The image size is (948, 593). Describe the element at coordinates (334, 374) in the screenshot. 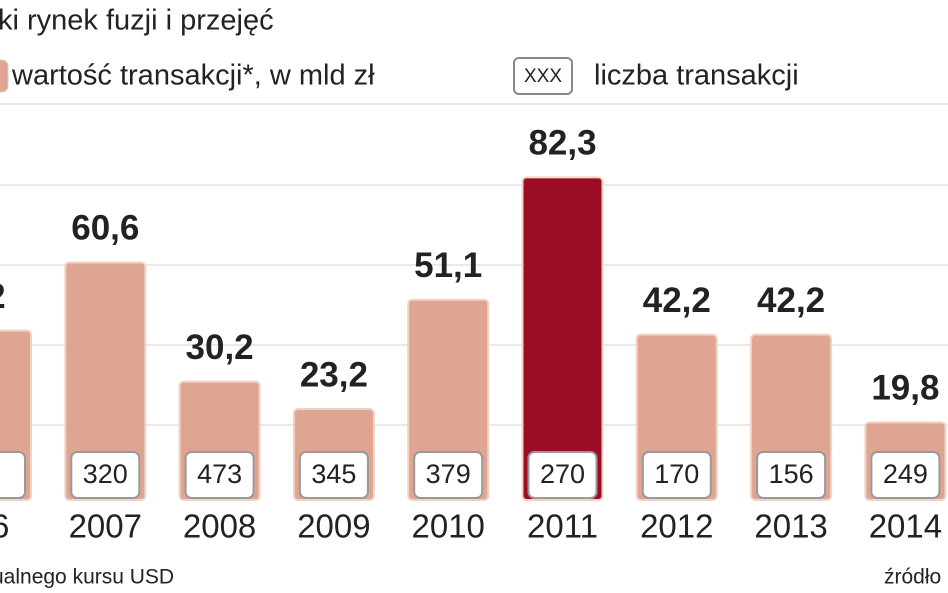

I see `value-label: 23,2` at that location.